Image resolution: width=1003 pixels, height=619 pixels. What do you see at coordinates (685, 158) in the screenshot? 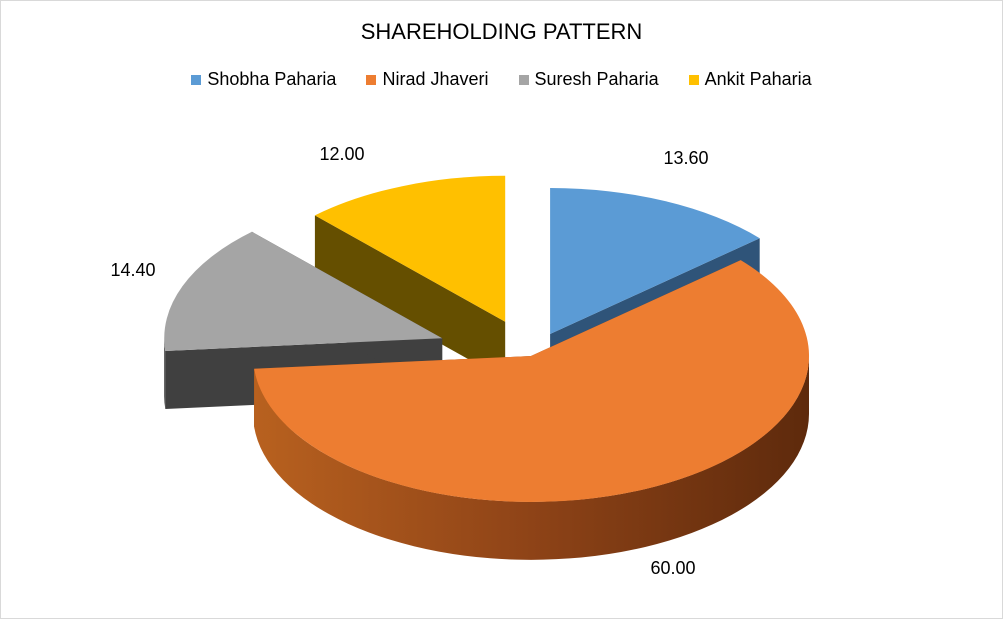
I see `data-label-shobha-paharia: 13.60` at bounding box center [685, 158].